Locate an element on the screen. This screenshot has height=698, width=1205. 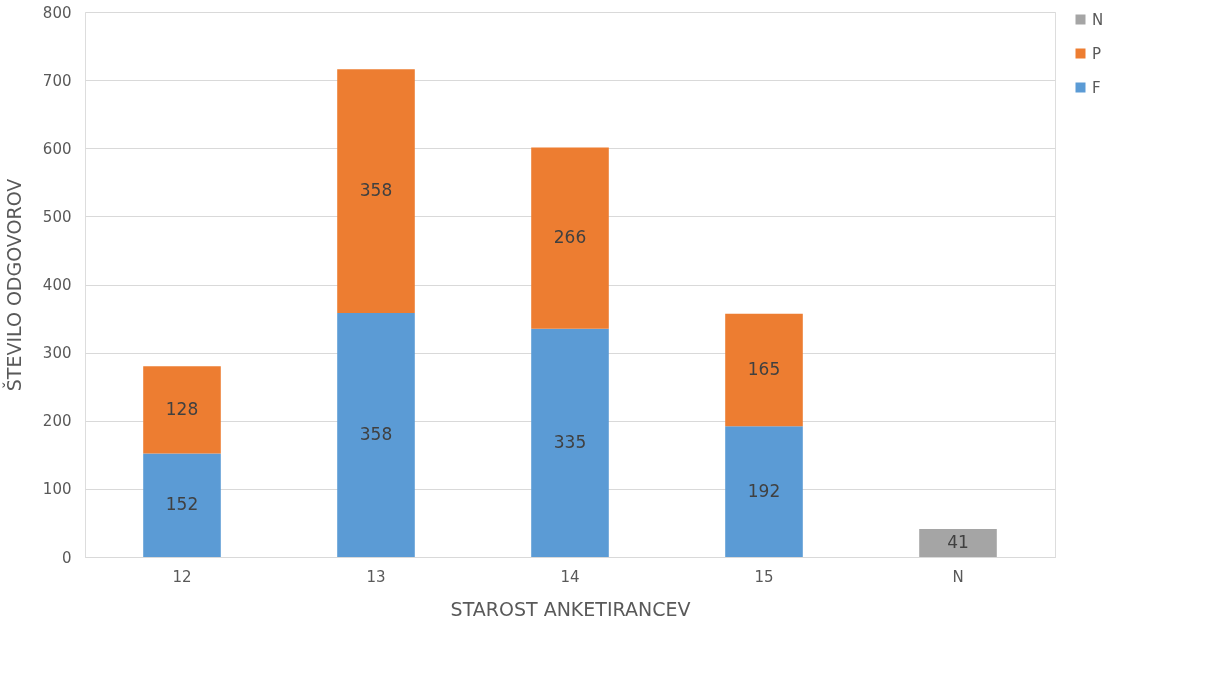
y-tick-label: 800 is located at coordinates (57, 12).